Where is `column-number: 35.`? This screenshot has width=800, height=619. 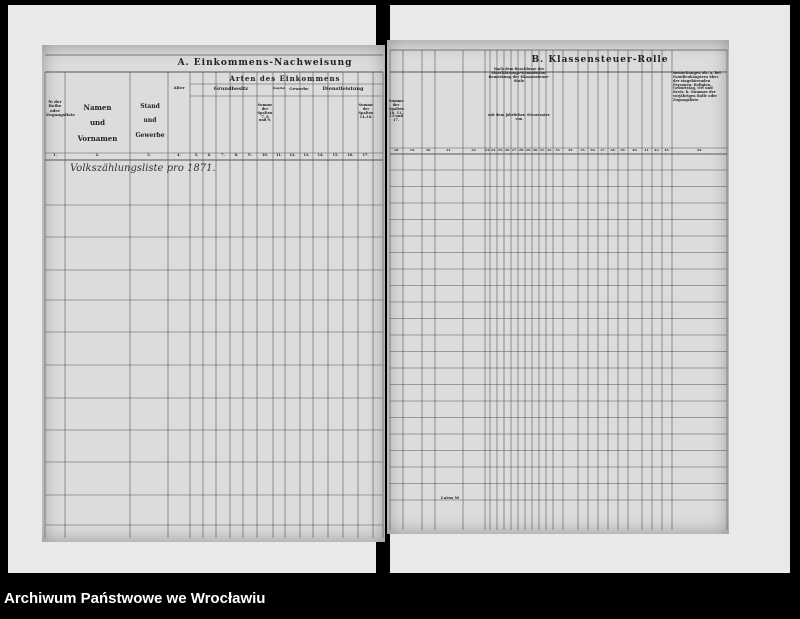 column-number: 35. is located at coordinates (583, 150).